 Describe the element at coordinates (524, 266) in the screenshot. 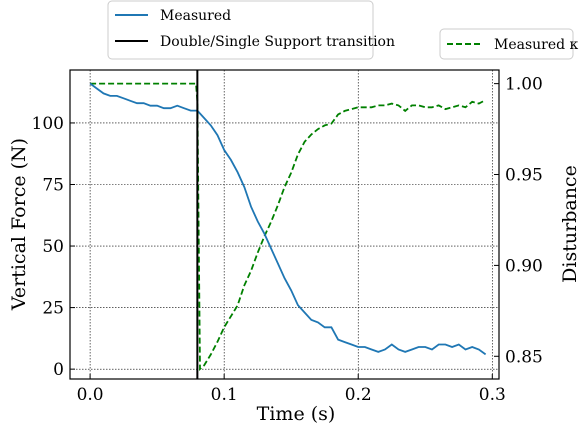

I see `y-right-tick-label: 0.90` at that location.